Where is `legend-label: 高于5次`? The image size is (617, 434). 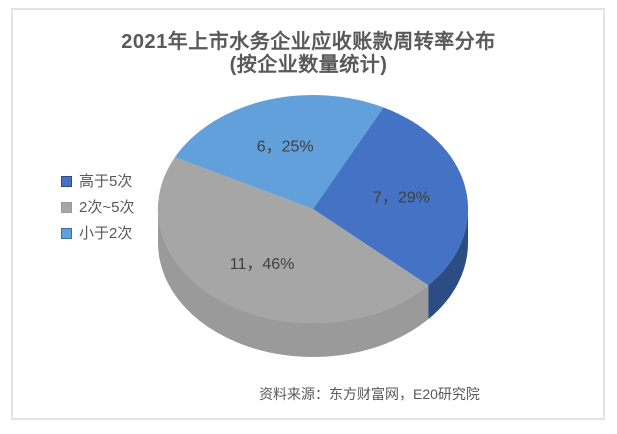 legend-label: 高于5次 is located at coordinates (106, 181).